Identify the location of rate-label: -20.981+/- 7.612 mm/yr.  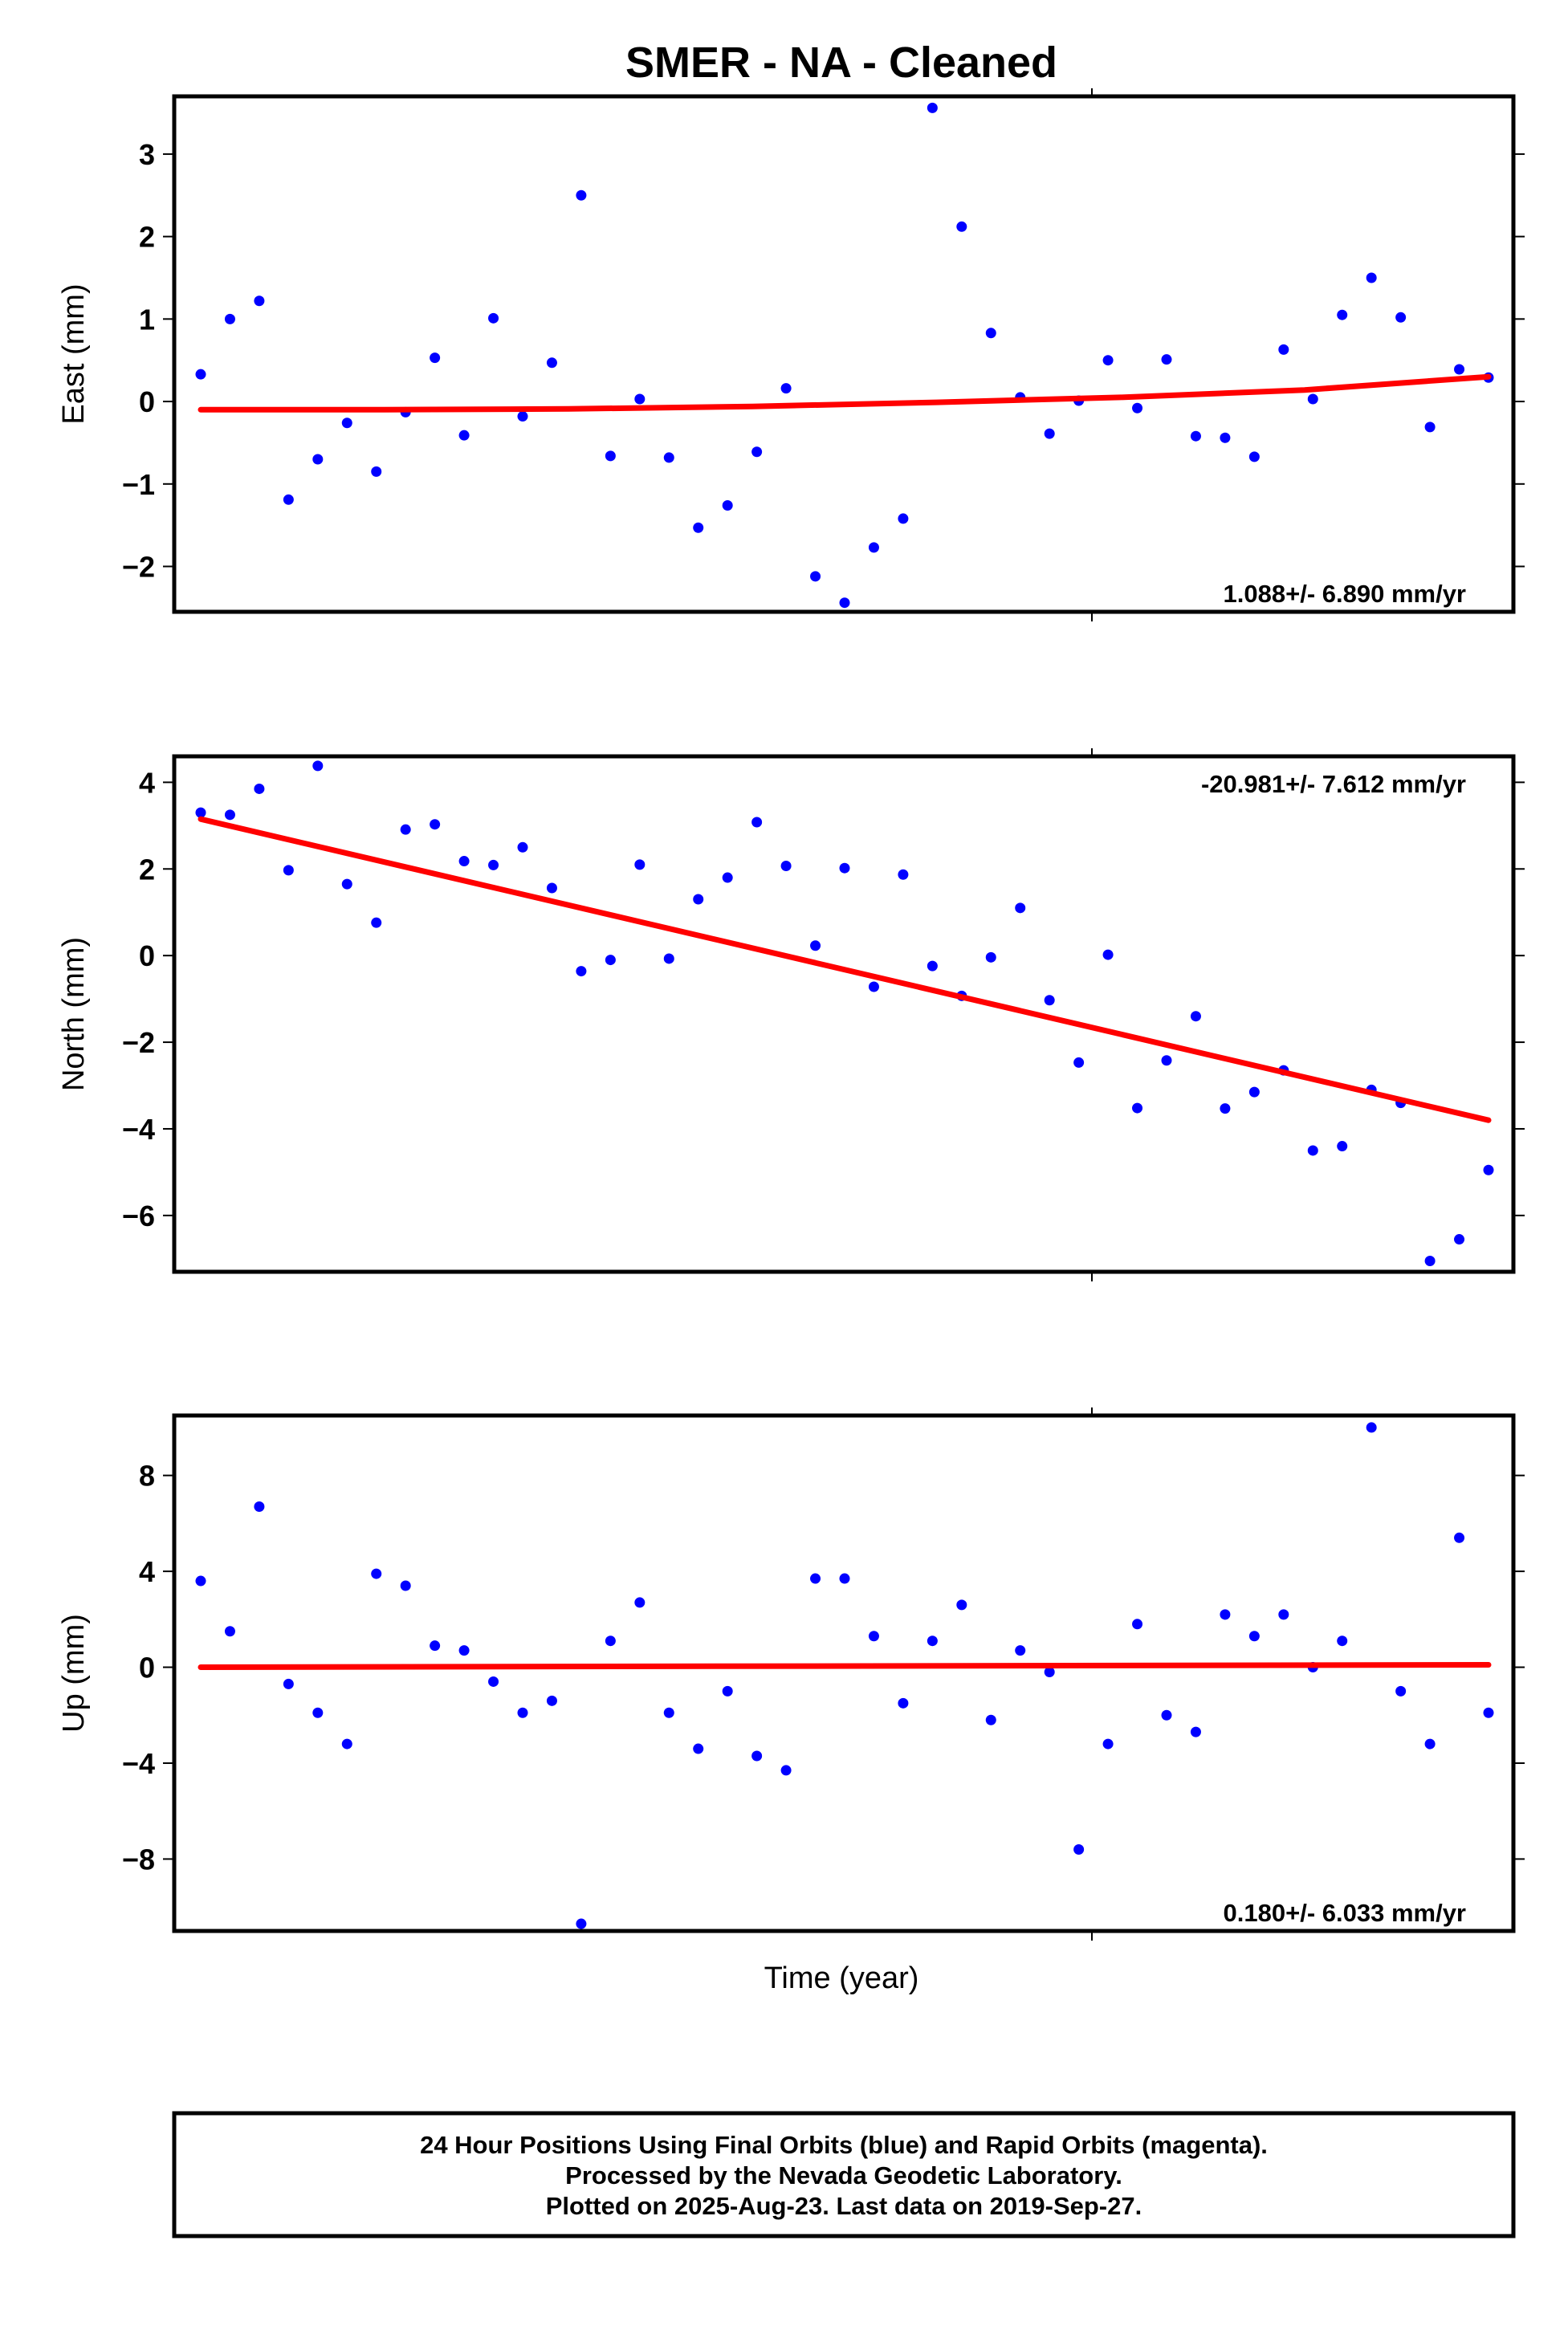
(1333, 784).